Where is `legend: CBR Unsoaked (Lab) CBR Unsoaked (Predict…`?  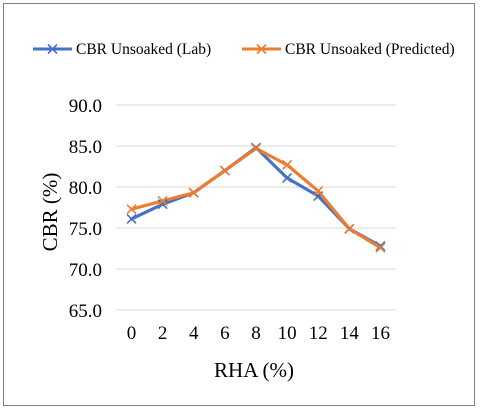
legend: CBR Unsoaked (Lab) CBR Unsoaked (Predict… is located at coordinates (244, 49).